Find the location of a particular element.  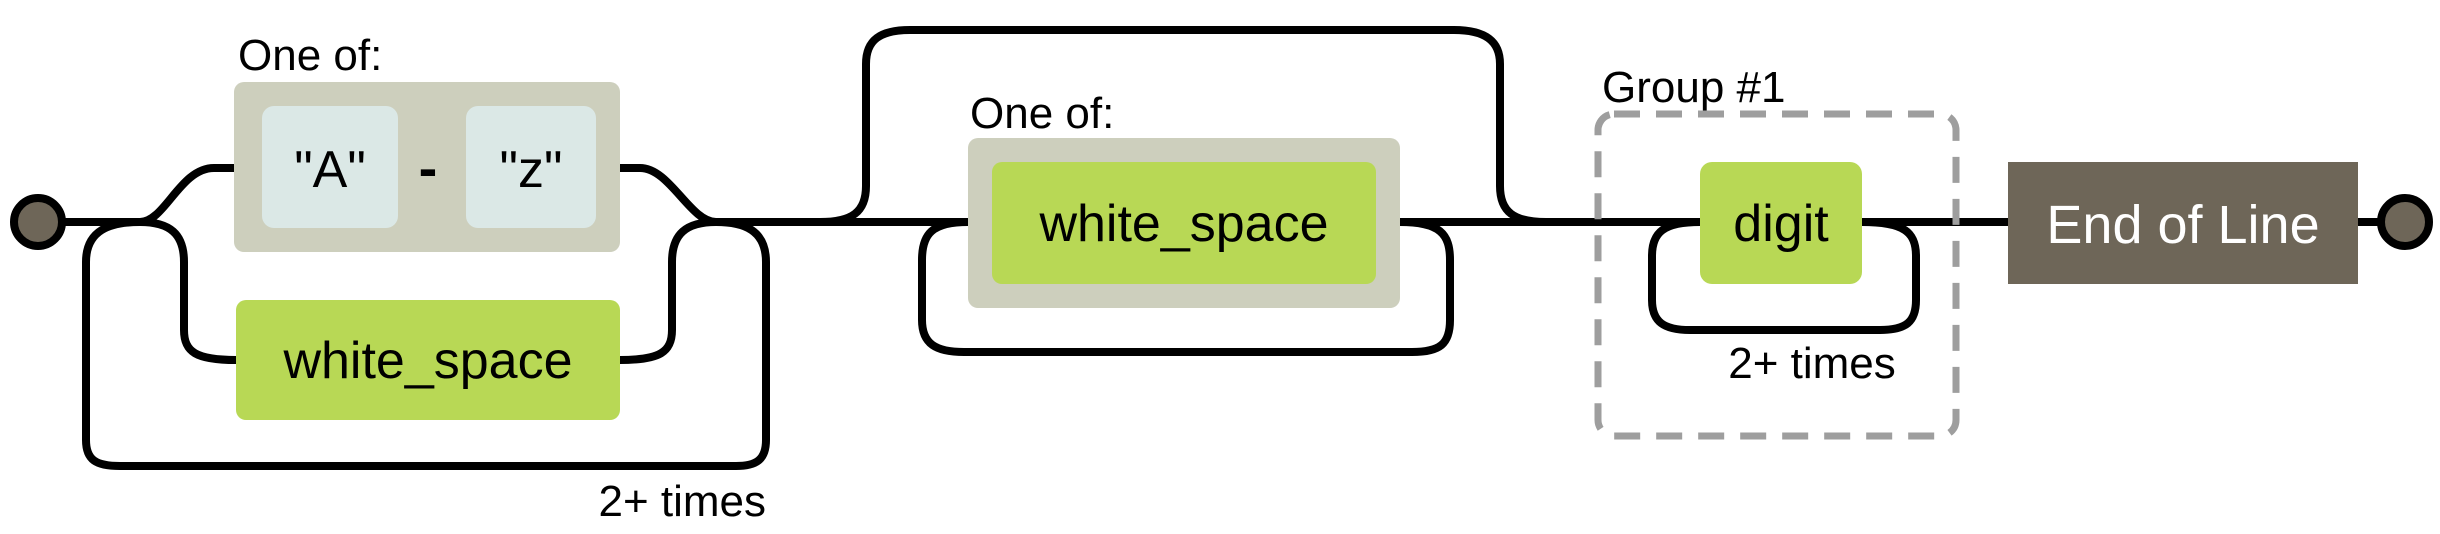

group1-white-space-label: white_space is located at coordinates (427, 361).